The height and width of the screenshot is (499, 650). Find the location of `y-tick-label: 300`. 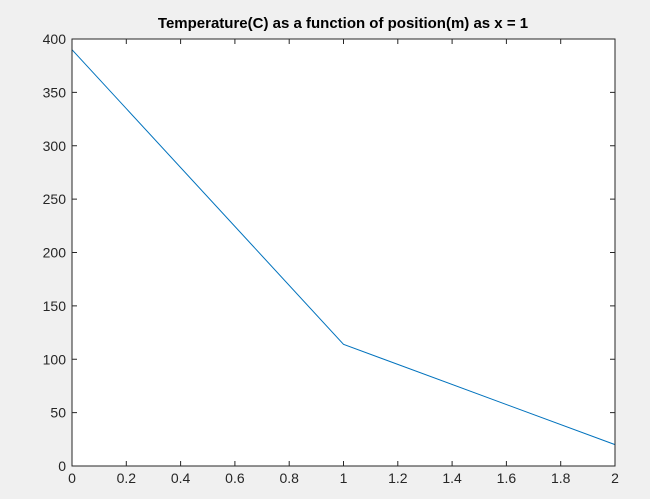

y-tick-label: 300 is located at coordinates (55, 146).